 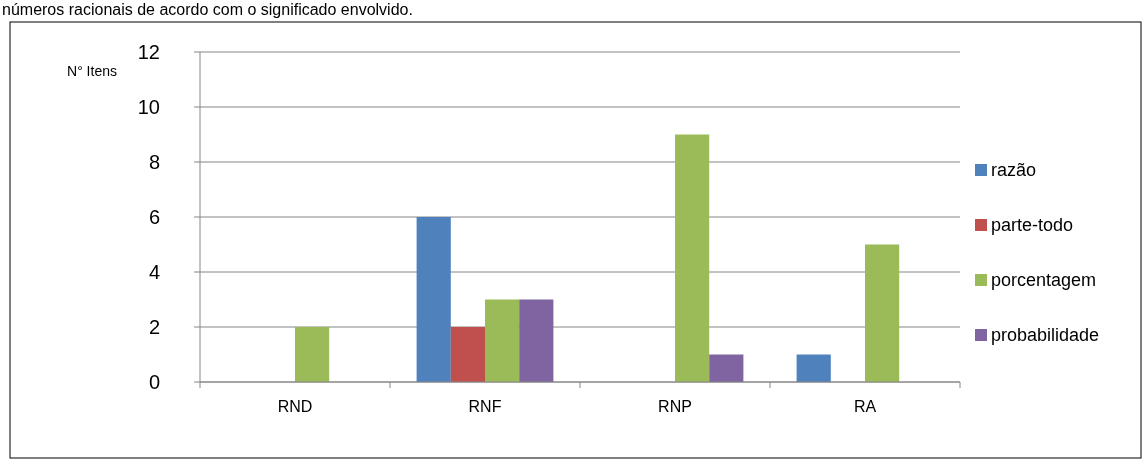 I want to click on y-tick-label: 2, so click(x=154, y=327).